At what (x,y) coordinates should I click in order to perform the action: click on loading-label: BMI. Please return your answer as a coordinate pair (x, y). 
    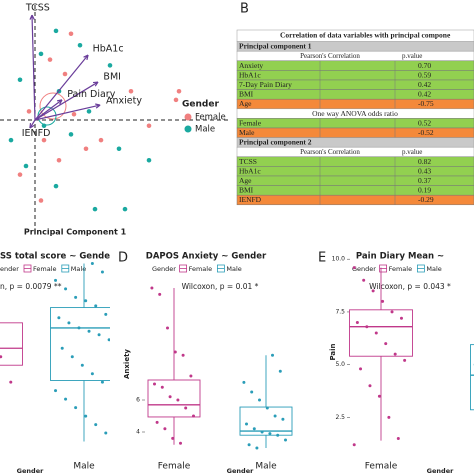
    Looking at the image, I should click on (112, 76).